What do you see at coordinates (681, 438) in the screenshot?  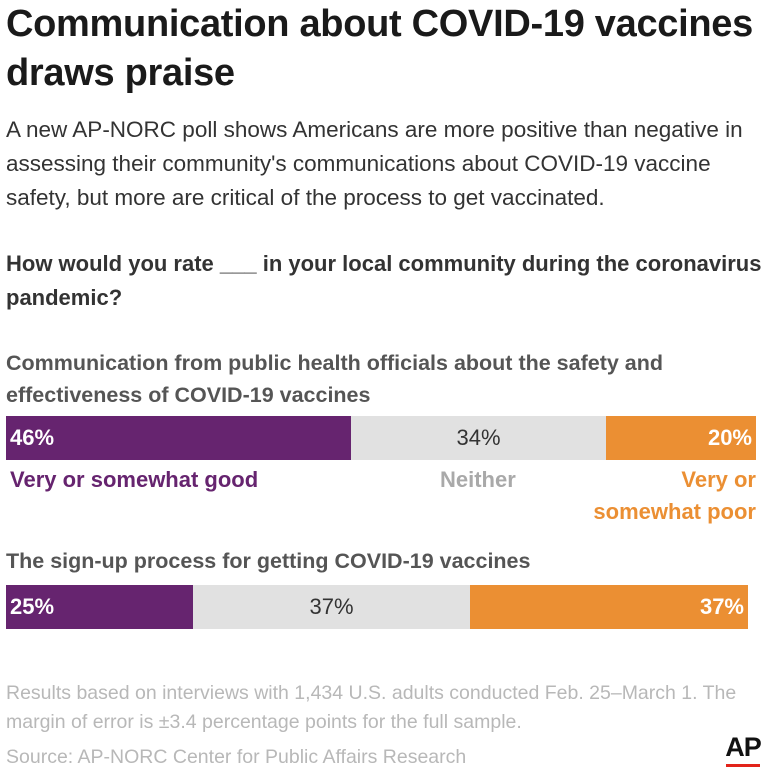 I see `bar-segment-poor-0: 20%` at bounding box center [681, 438].